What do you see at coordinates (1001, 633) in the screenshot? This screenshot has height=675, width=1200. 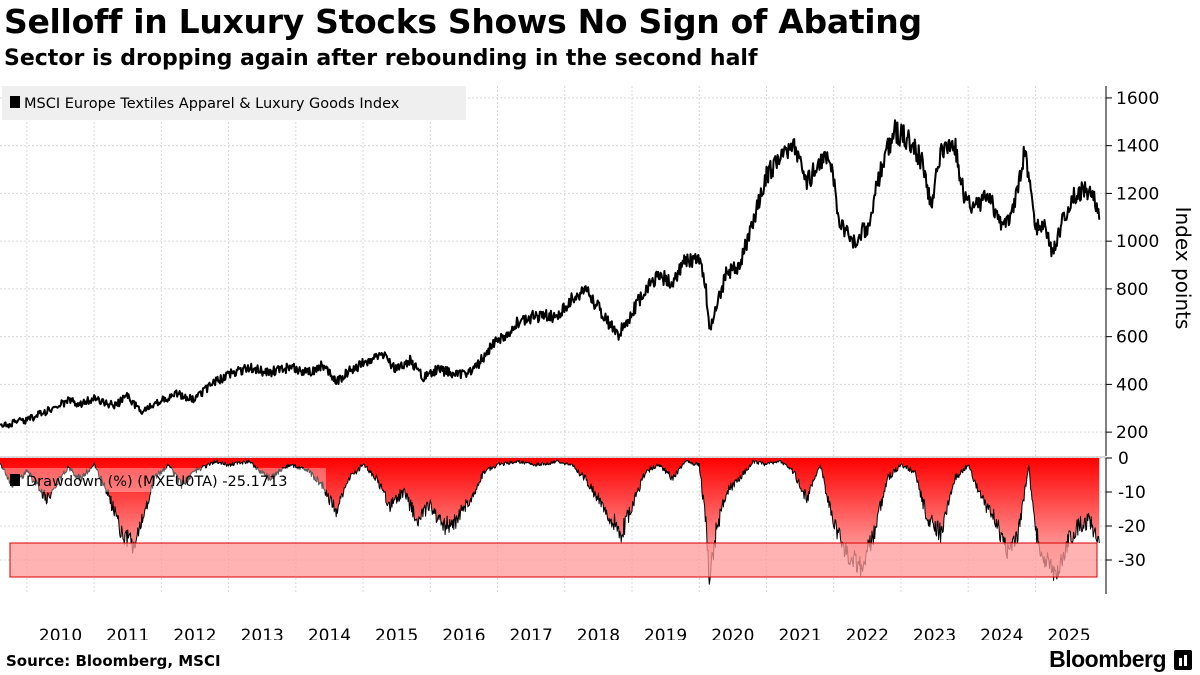 I see `x-tick-label: 2024` at bounding box center [1001, 633].